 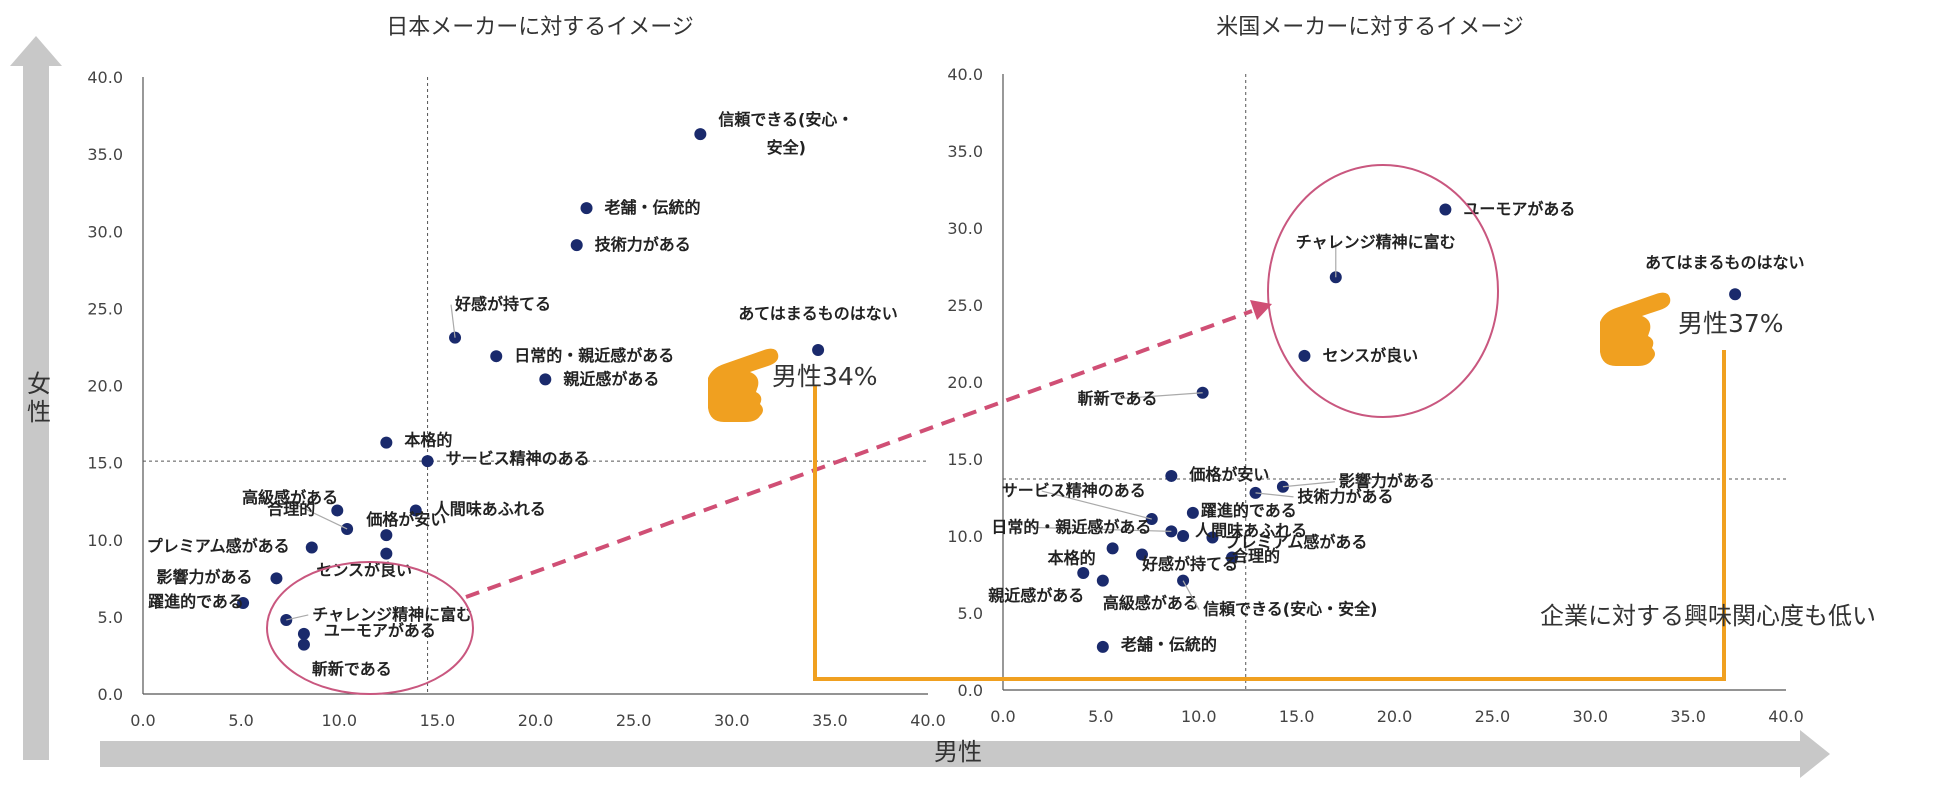 What do you see at coordinates (1397, 716) in the screenshot?
I see `x-tick-labels-us: 0.0 5.0 10.0 15.0 20.0 25.0 30.0 35.0 40.0` at bounding box center [1397, 716].